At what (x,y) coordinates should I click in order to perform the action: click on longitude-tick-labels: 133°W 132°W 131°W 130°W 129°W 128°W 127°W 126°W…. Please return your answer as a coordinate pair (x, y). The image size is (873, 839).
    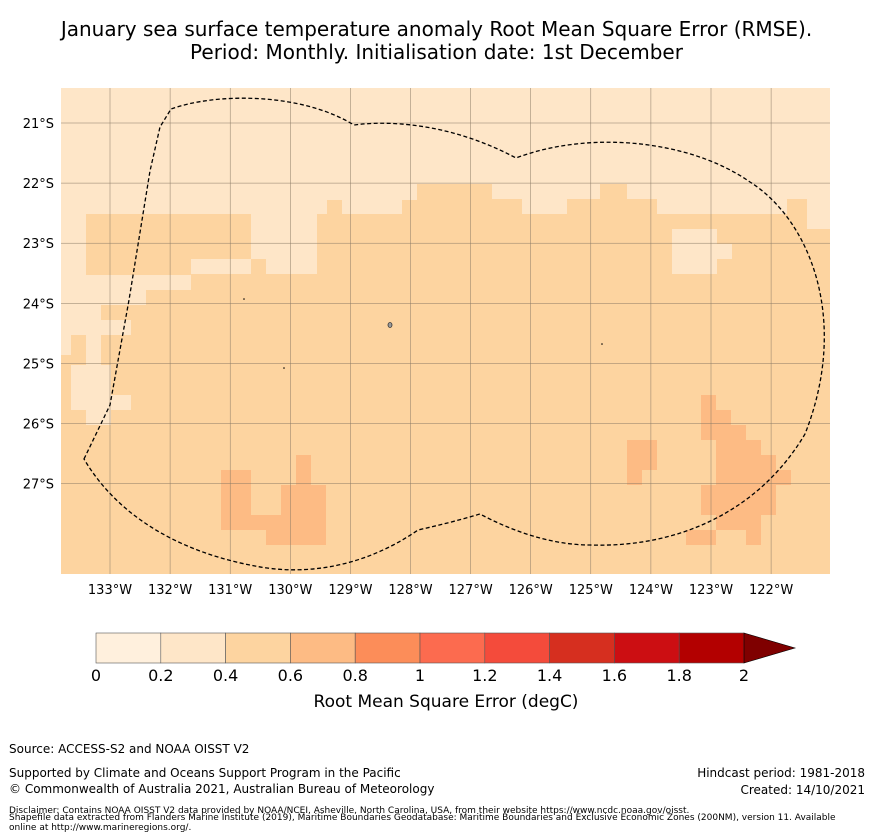
    Looking at the image, I should click on (440, 590).